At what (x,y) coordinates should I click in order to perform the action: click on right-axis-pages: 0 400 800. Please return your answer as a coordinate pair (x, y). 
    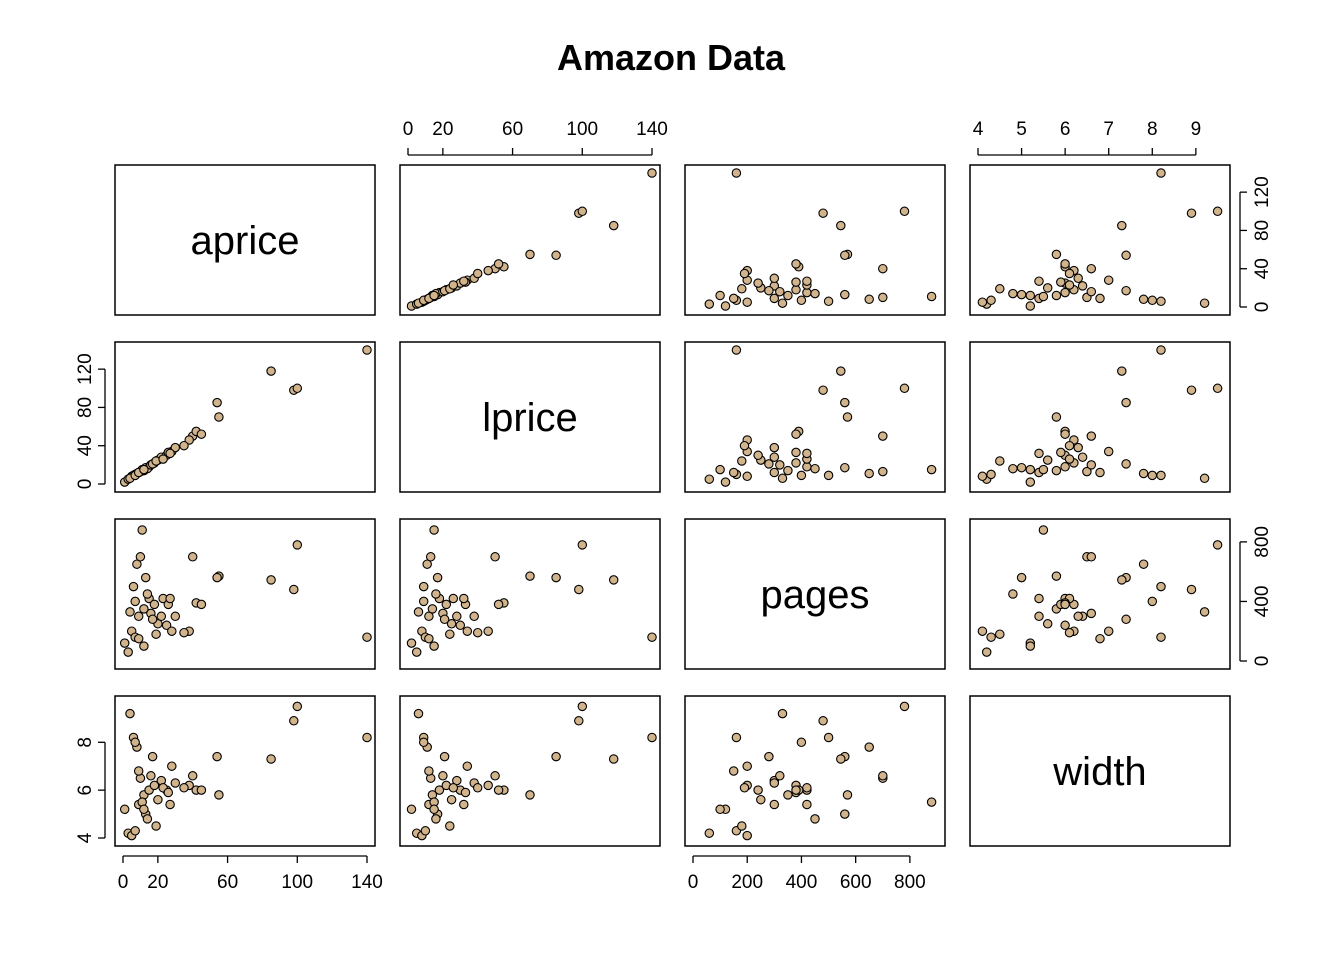
    Looking at the image, I should click on (1256, 596).